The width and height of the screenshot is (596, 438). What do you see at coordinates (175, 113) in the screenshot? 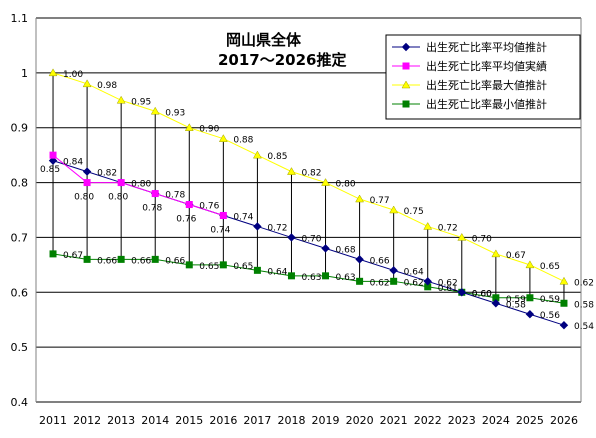
I see `data-label: 0.93` at bounding box center [175, 113].